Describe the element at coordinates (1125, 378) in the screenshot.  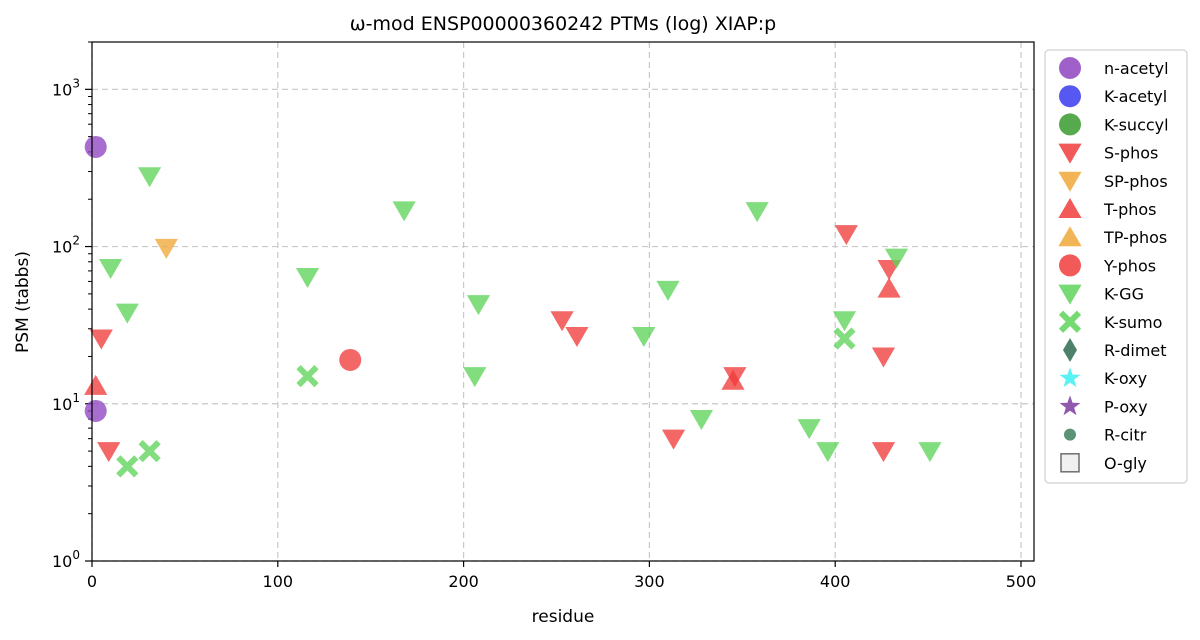
I see `legend-label: K-oxy` at that location.